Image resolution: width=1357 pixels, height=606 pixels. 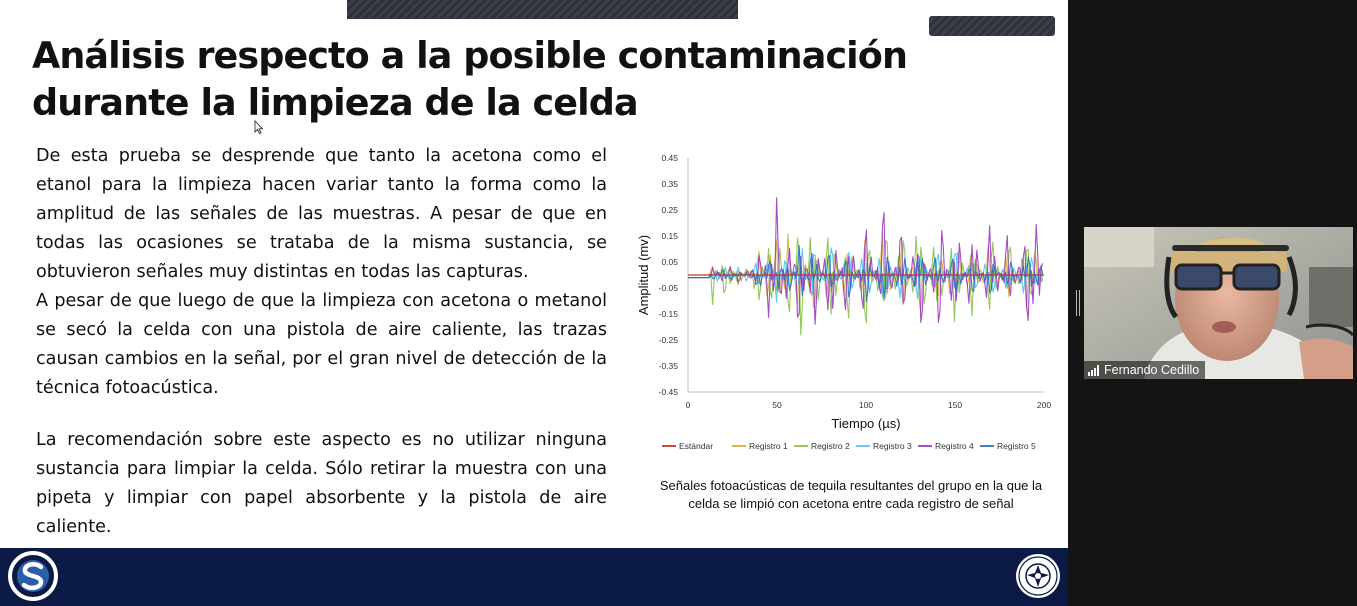 I want to click on x-tick-label: 150, so click(x=955, y=405).